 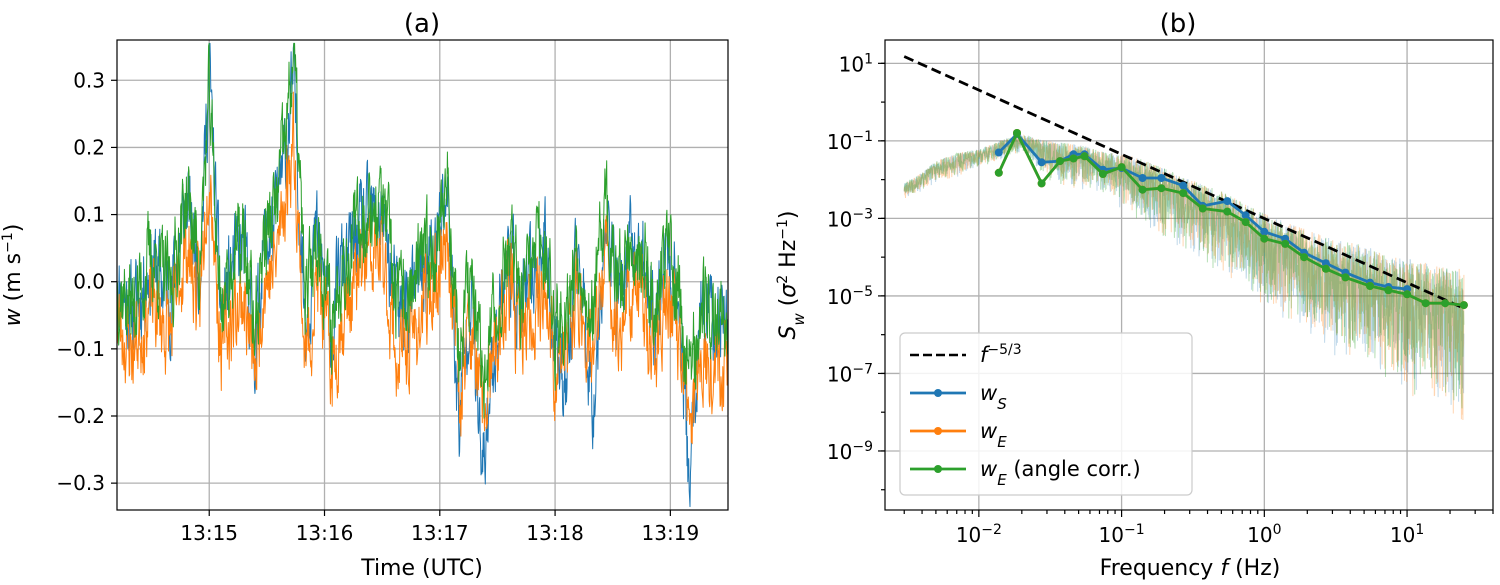 I want to click on panel-b-series-0-line, so click(x=1202, y=211).